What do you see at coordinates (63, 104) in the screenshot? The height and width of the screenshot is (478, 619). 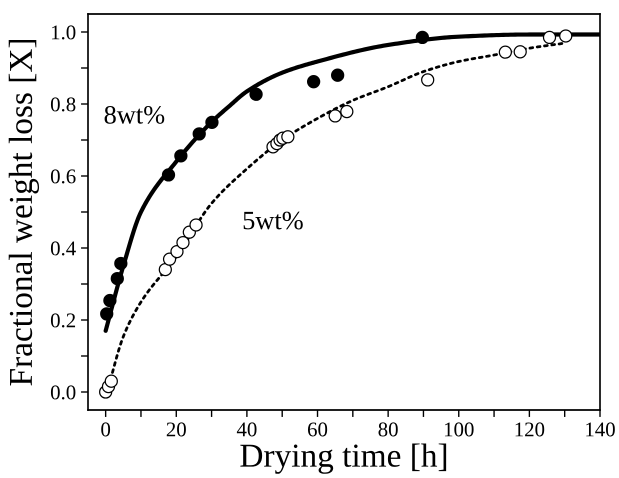 I see `y-tick-label: 0.8` at bounding box center [63, 104].